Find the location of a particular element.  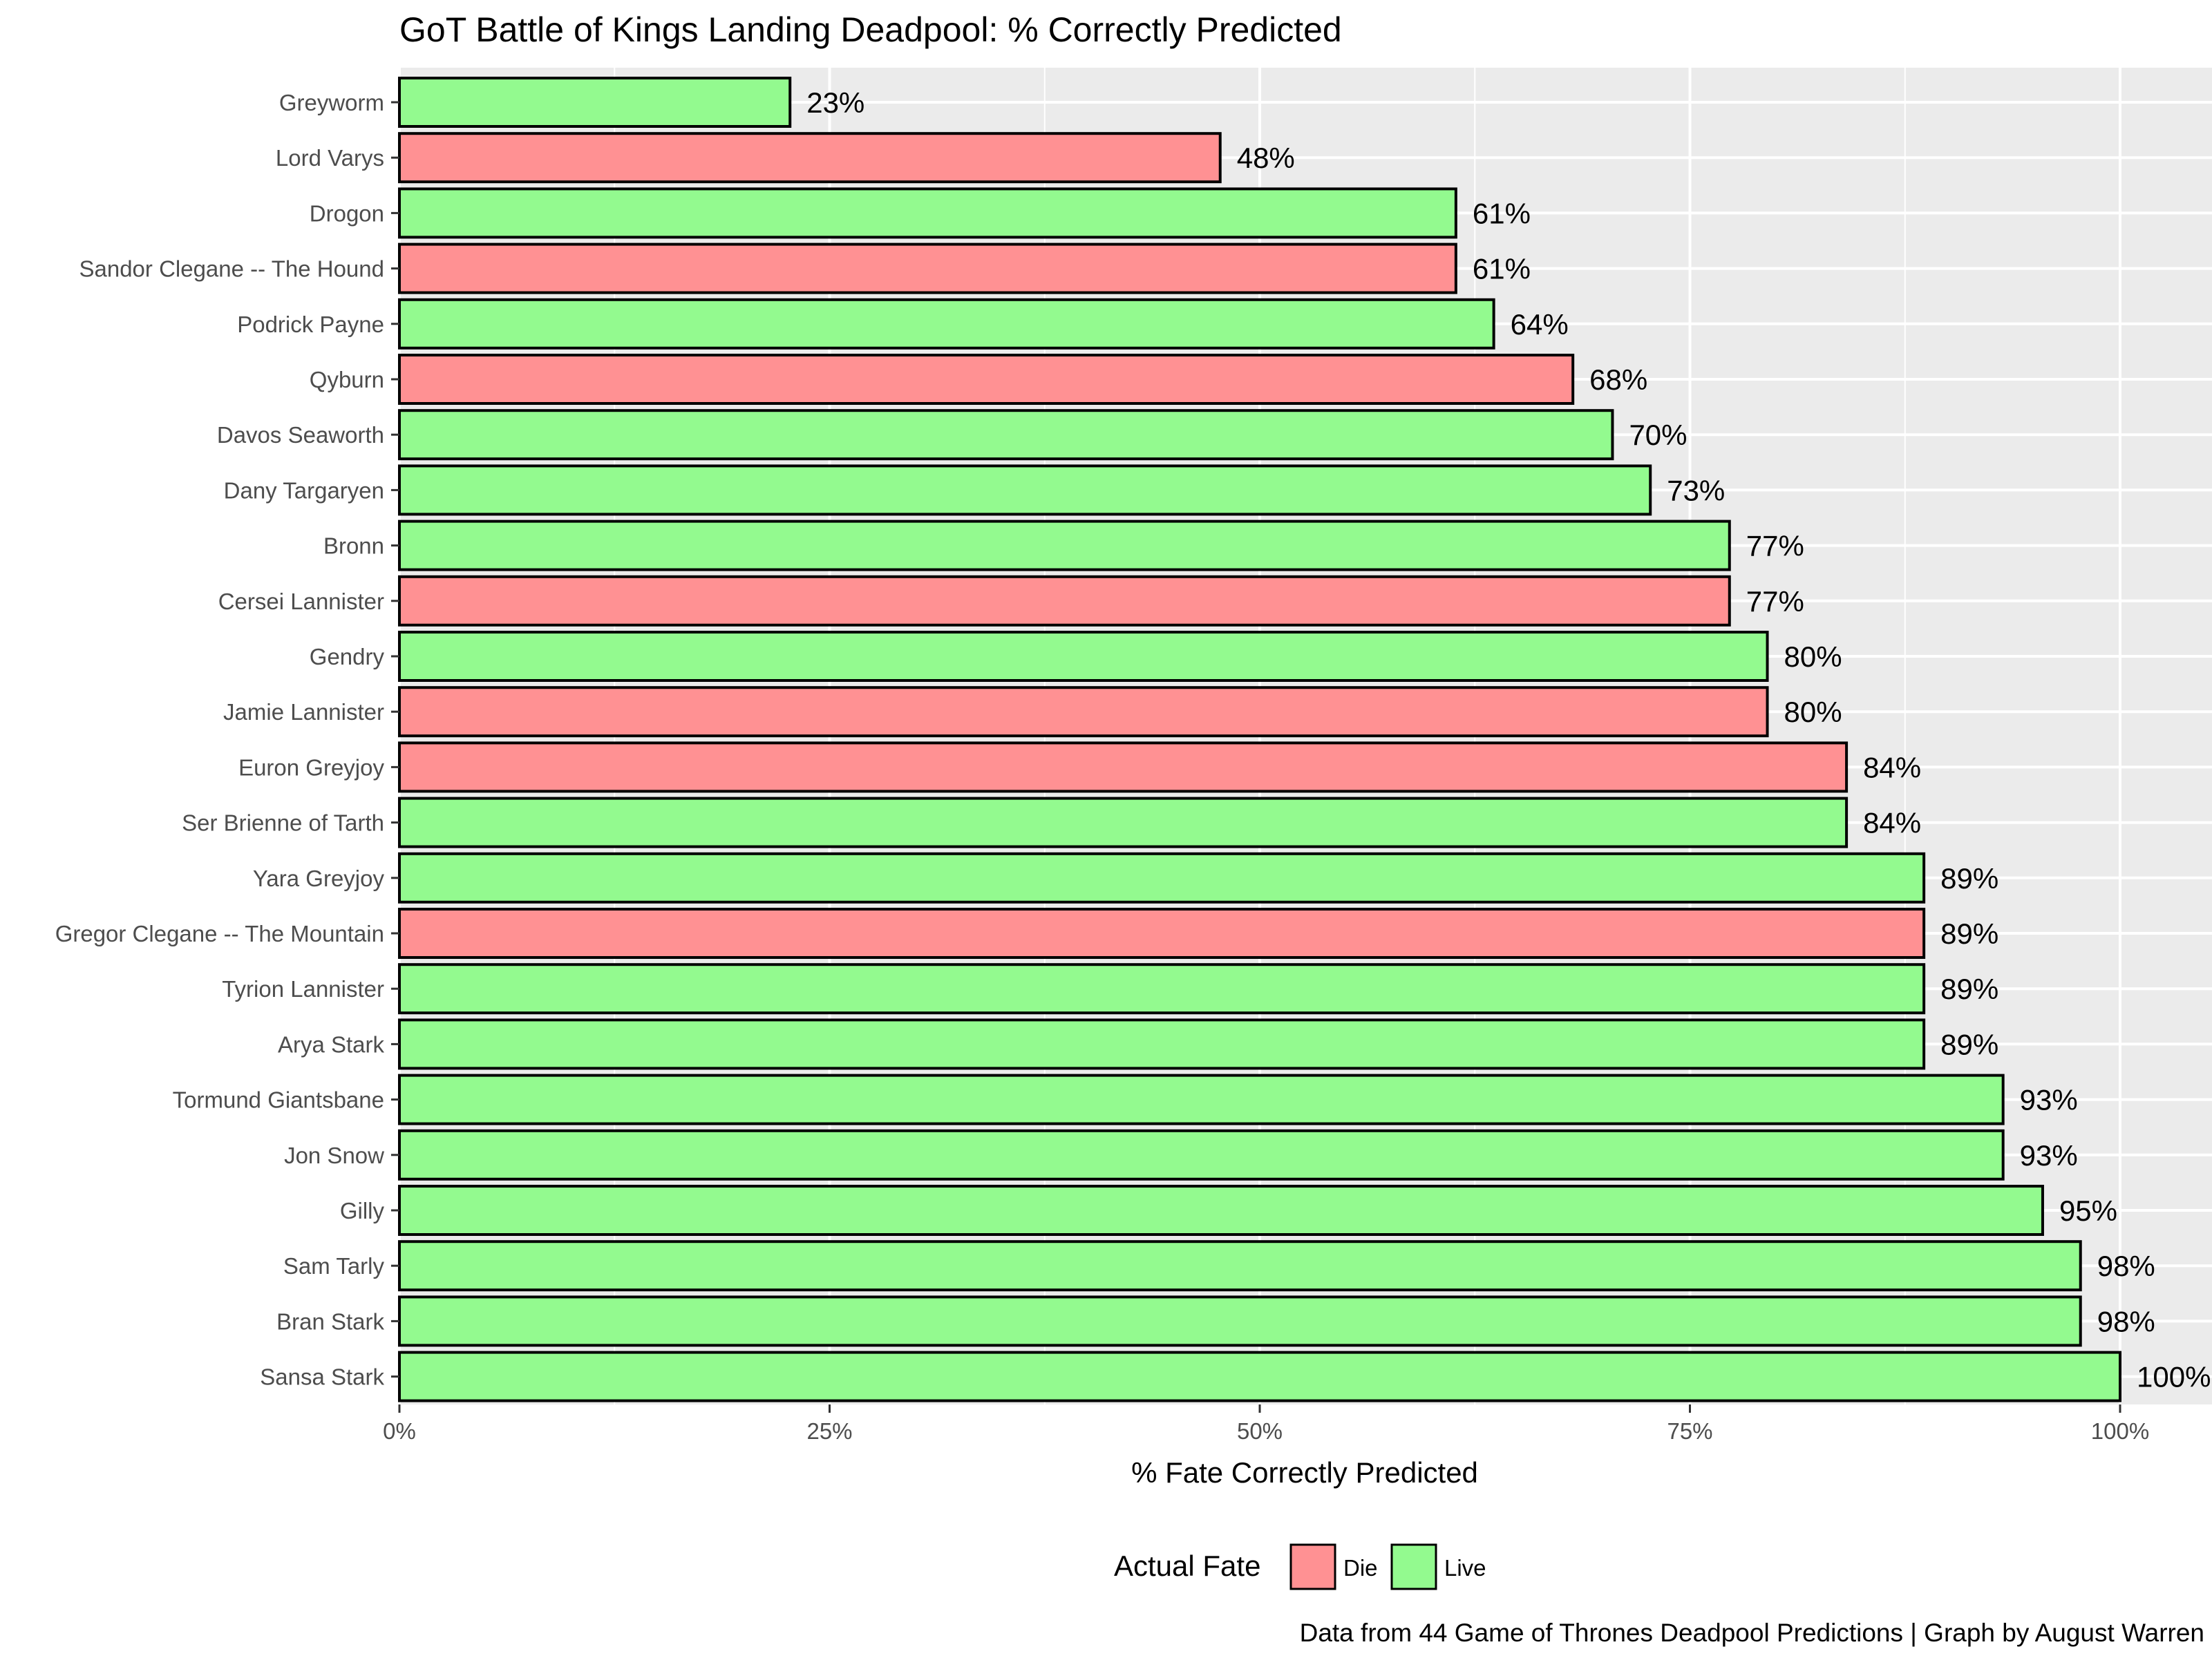

data-label: 100% is located at coordinates (2174, 1377).